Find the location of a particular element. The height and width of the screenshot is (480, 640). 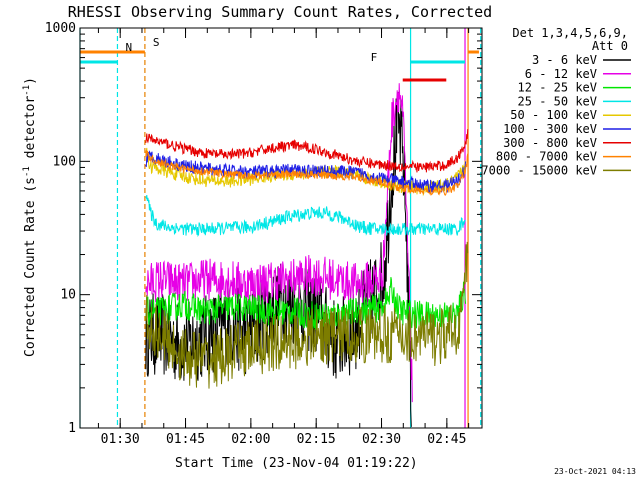

legend-label-8: 7000 - 15000 keV is located at coordinates (539, 170).